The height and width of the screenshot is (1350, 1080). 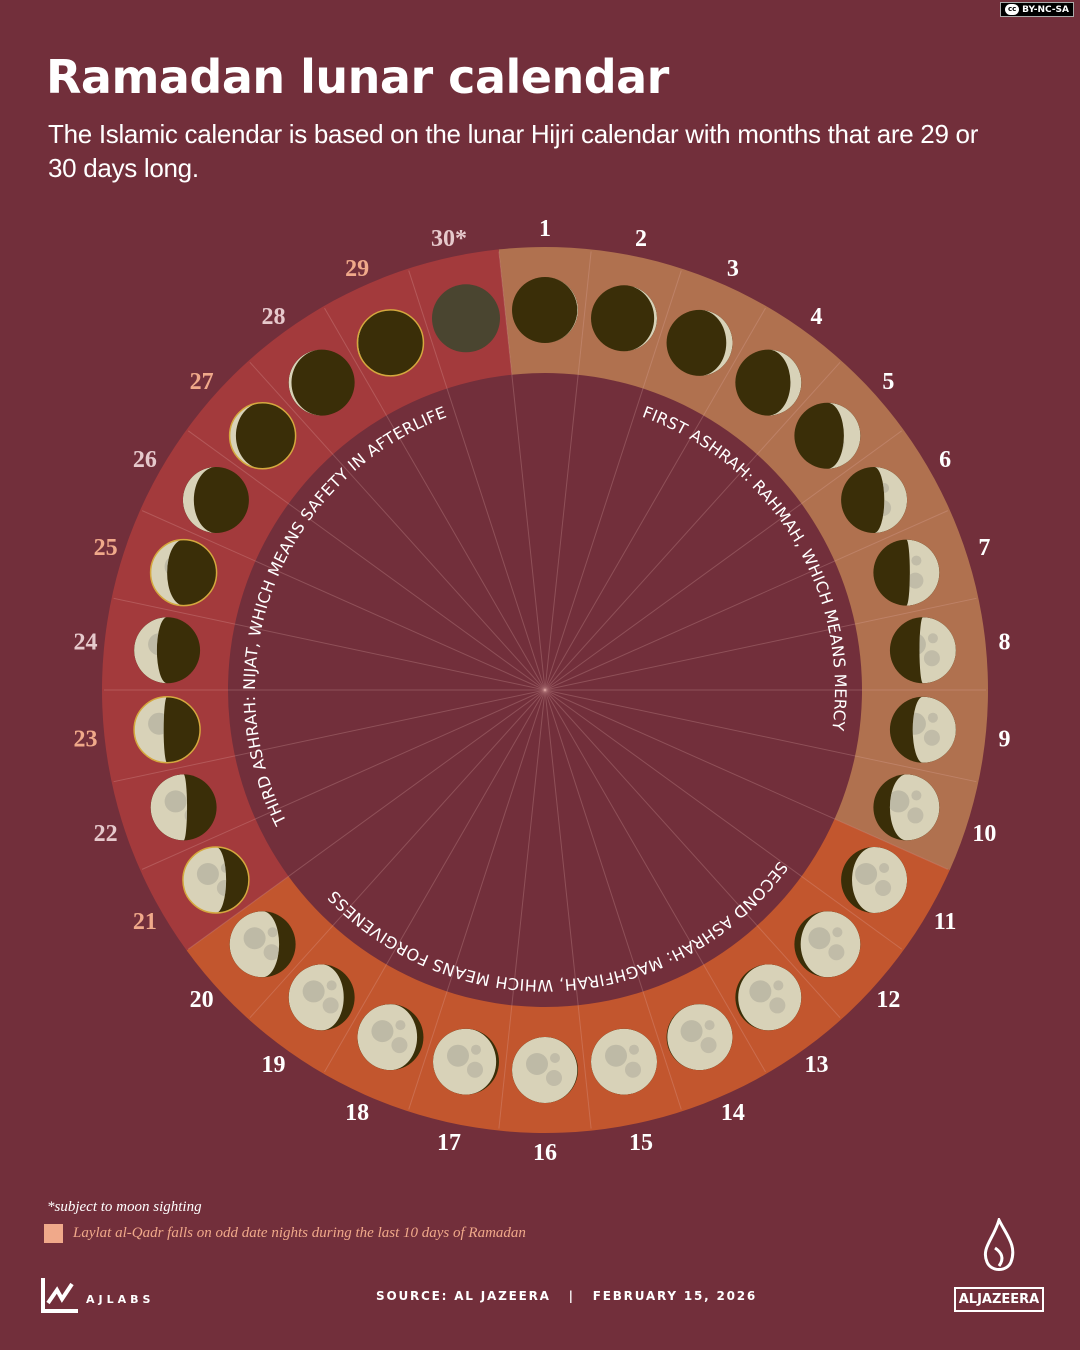 What do you see at coordinates (86, 739) in the screenshot?
I see `day-label-23: 23` at bounding box center [86, 739].